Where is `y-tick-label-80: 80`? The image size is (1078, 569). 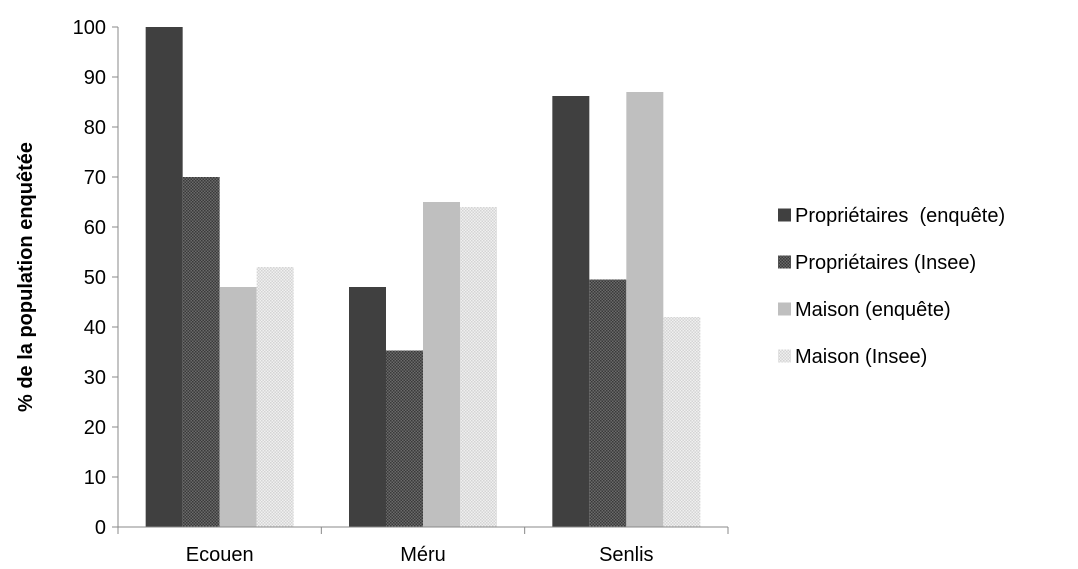 y-tick-label-80: 80 is located at coordinates (95, 128).